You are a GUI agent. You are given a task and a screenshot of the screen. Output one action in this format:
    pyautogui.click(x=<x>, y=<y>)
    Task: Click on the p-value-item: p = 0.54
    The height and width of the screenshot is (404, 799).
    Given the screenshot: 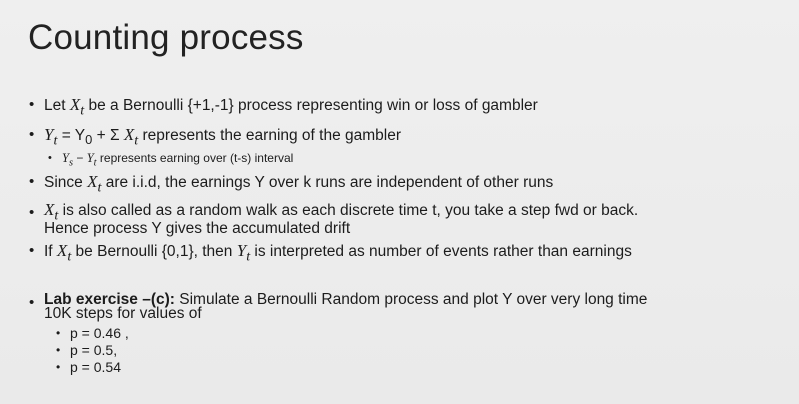 What is the action you would take?
    pyautogui.click(x=408, y=367)
    